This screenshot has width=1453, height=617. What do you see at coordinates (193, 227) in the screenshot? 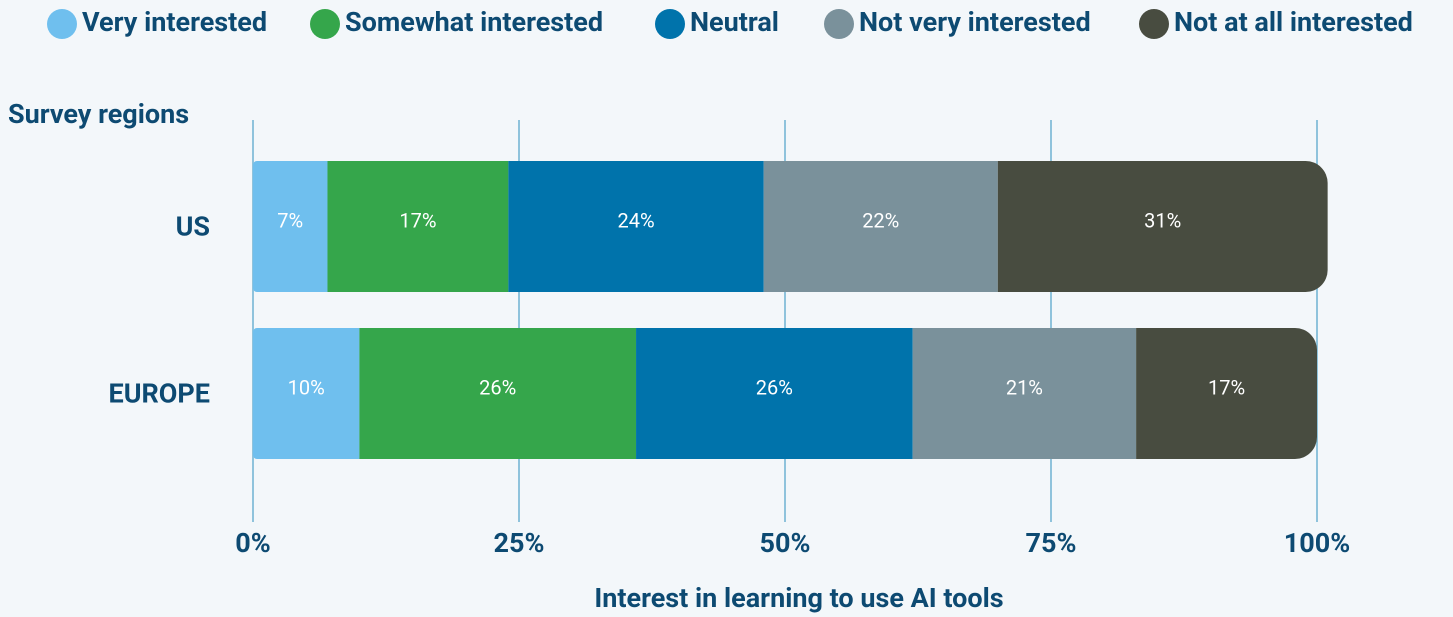
I see `category-label: US` at bounding box center [193, 227].